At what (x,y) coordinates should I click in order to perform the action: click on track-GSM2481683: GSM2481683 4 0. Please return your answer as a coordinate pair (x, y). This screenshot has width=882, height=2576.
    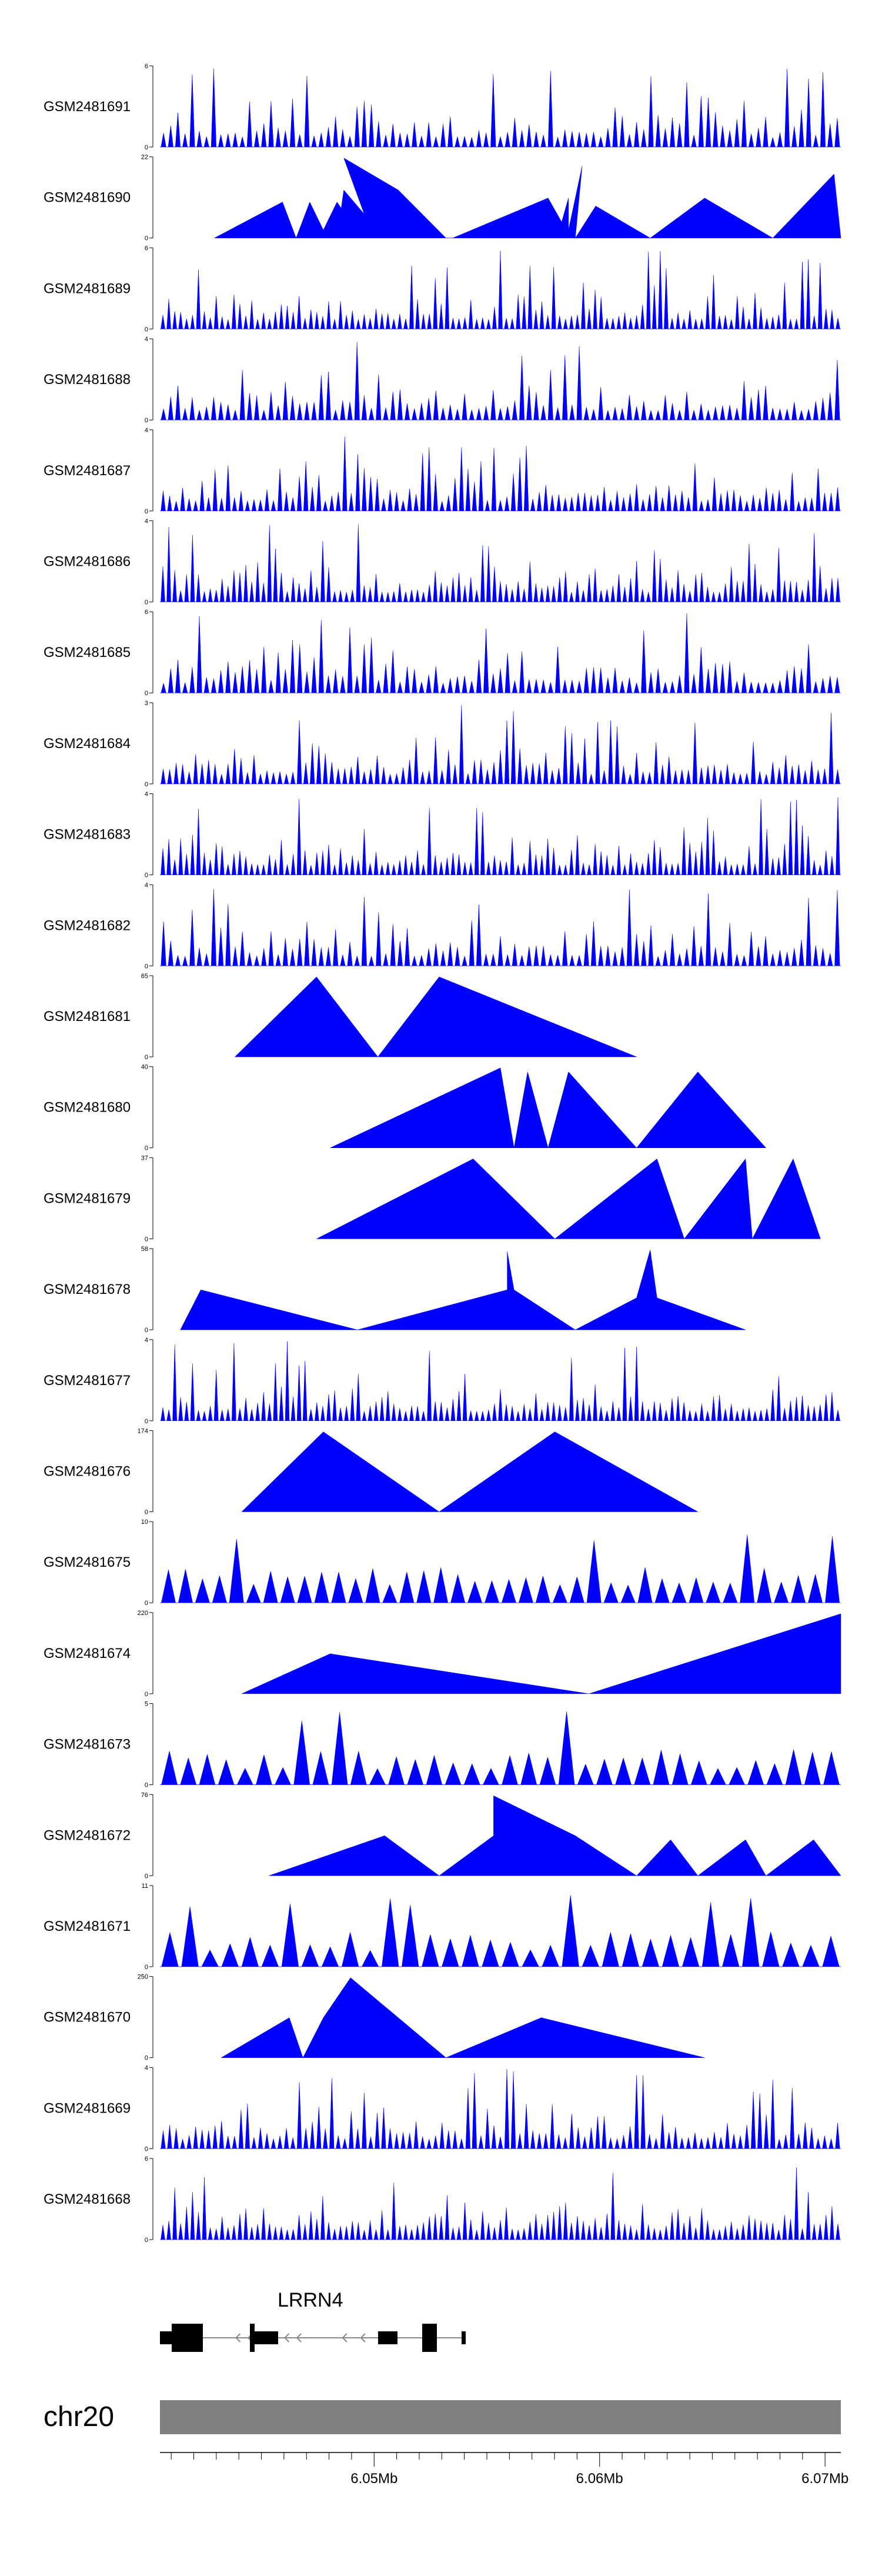
    Looking at the image, I should click on (442, 835).